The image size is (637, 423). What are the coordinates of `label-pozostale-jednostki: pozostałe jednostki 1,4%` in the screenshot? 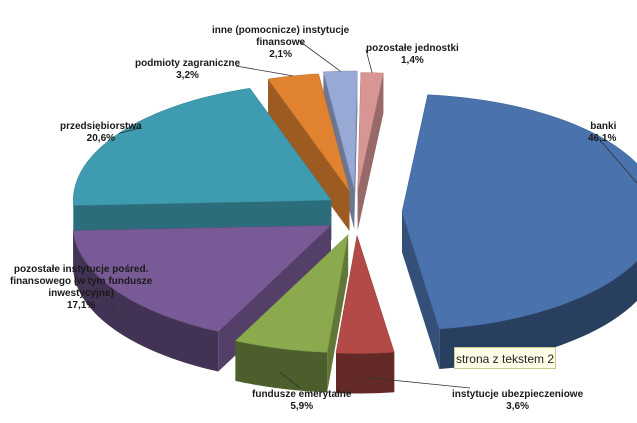 It's located at (412, 54).